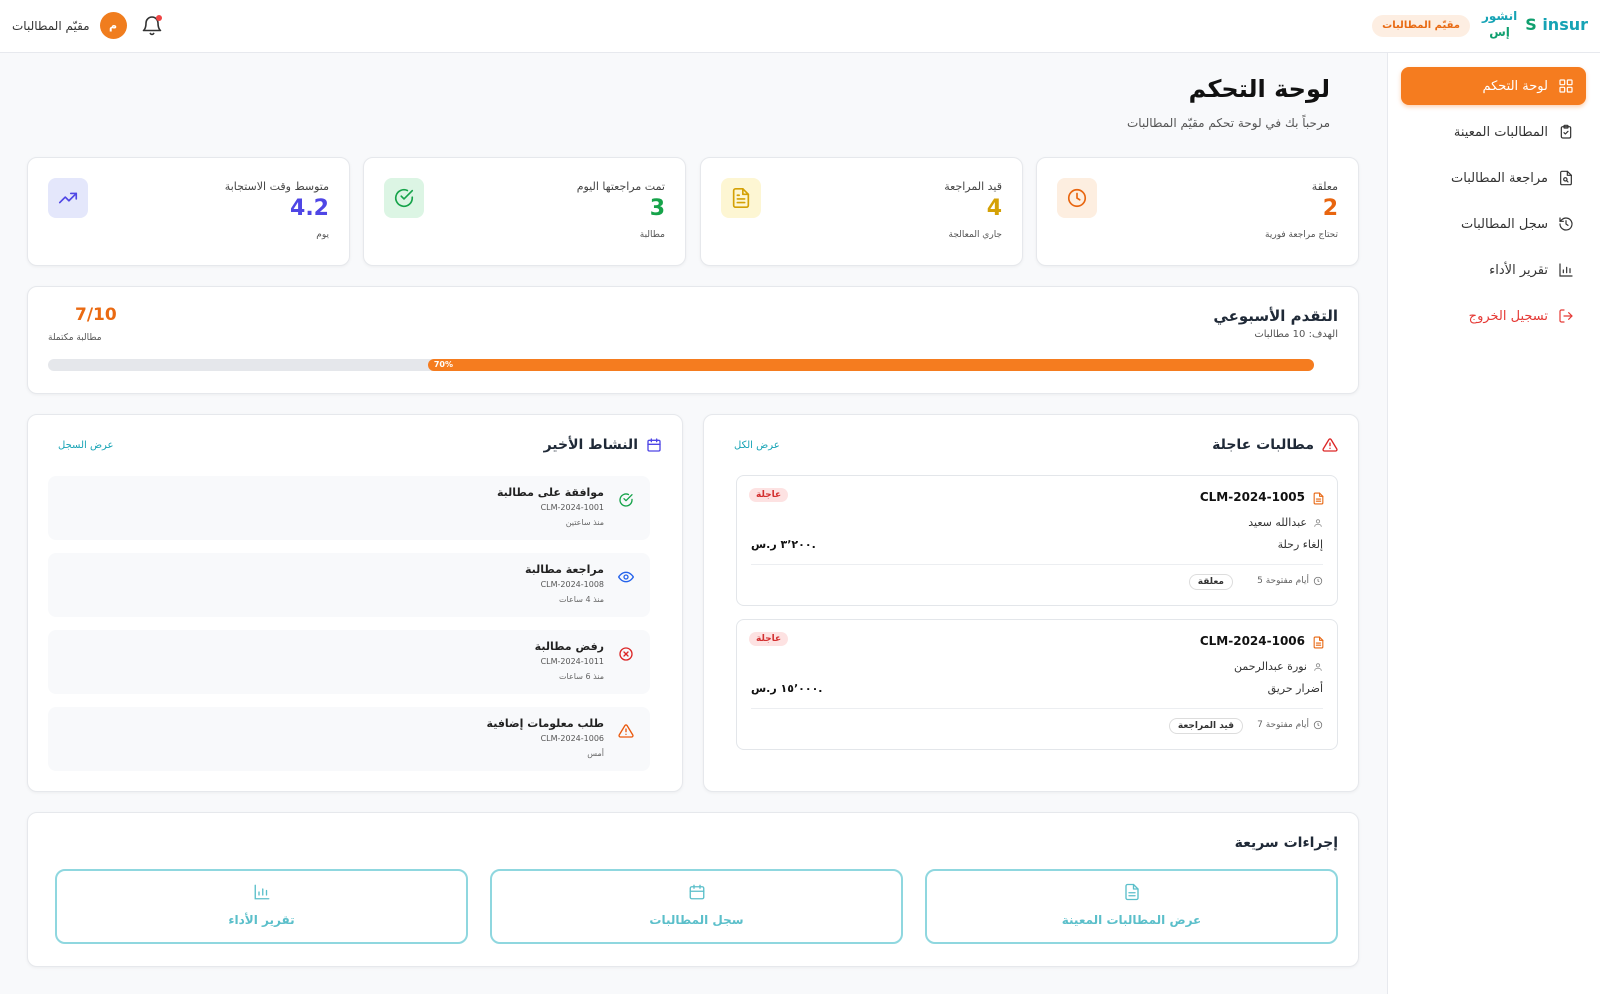  Describe the element at coordinates (1493, 224) in the screenshot. I see `sidebar-item-claims-history: سجل المطالبات` at that location.